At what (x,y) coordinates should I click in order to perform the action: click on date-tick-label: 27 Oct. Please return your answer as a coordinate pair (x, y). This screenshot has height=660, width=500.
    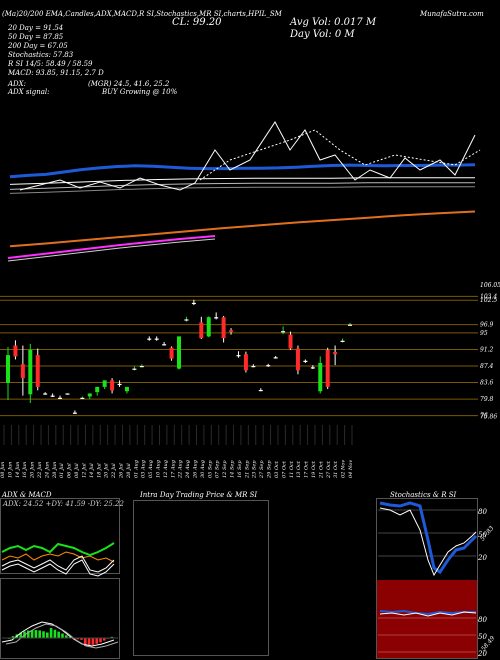
    Looking at the image, I should click on (329, 469).